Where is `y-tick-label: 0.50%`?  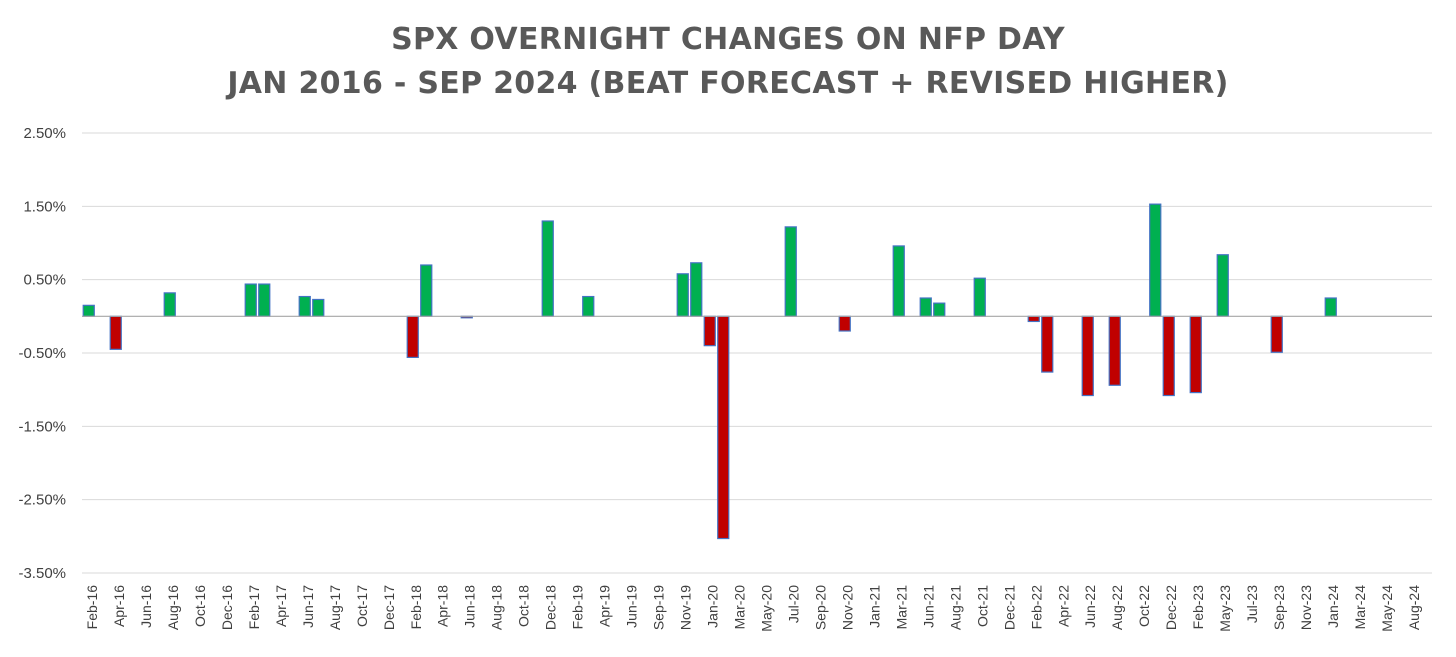
y-tick-label: 0.50% is located at coordinates (44, 280).